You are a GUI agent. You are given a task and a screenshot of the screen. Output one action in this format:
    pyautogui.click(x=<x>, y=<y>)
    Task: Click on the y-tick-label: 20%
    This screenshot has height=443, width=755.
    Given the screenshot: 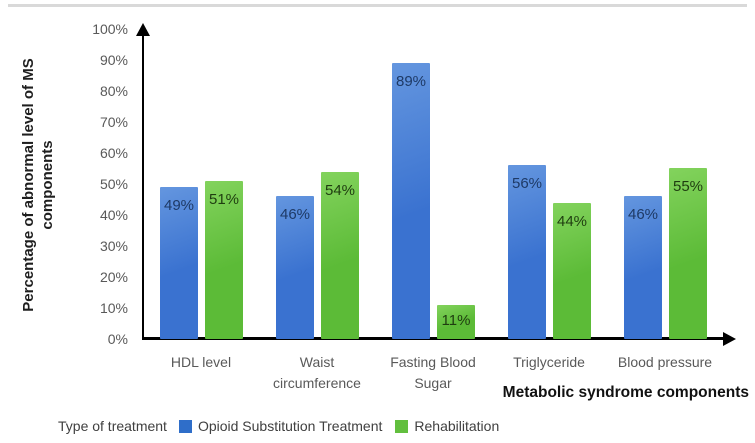 What is the action you would take?
    pyautogui.click(x=113, y=277)
    